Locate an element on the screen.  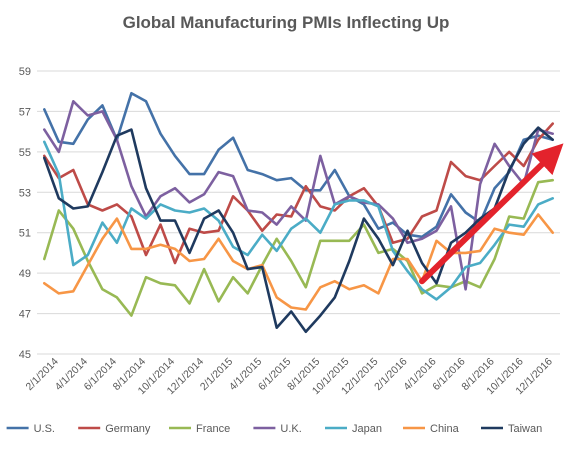
y-tick-label: 49 is located at coordinates (25, 274).